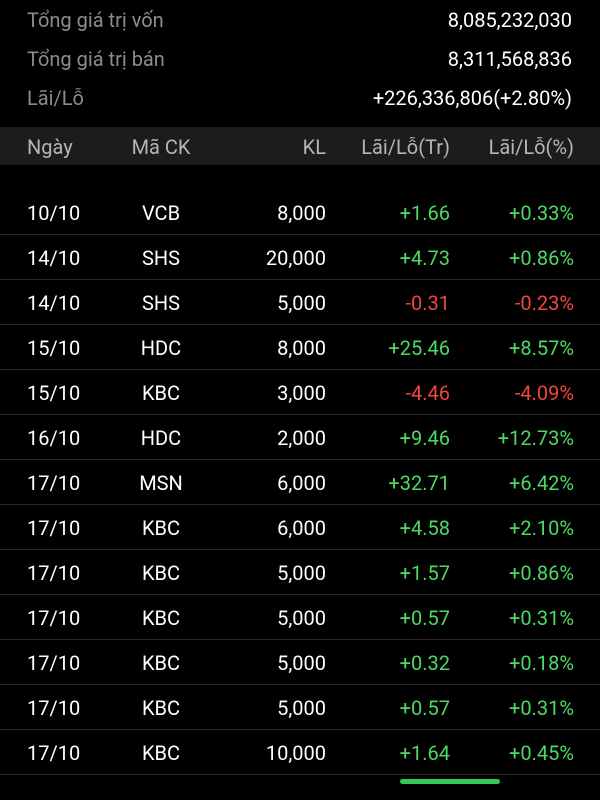  Describe the element at coordinates (314, 147) in the screenshot. I see `column-header: KL` at that location.